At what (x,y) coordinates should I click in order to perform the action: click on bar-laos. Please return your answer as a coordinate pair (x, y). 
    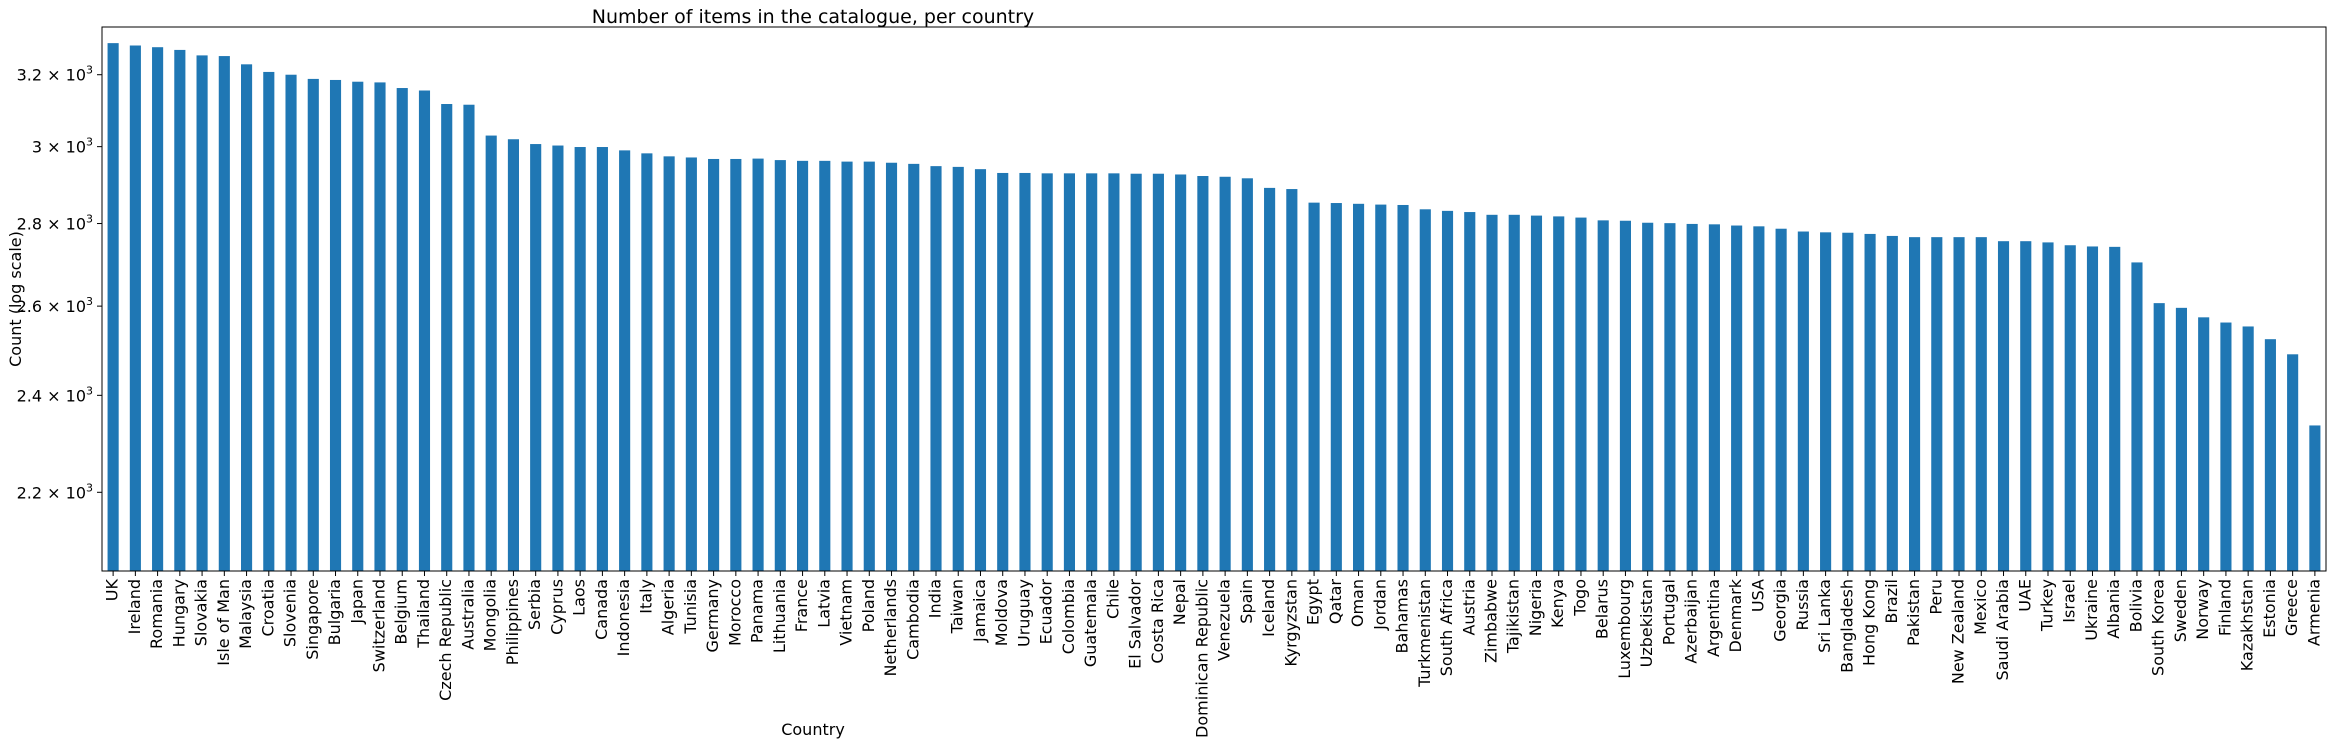
    Looking at the image, I should click on (580, 359).